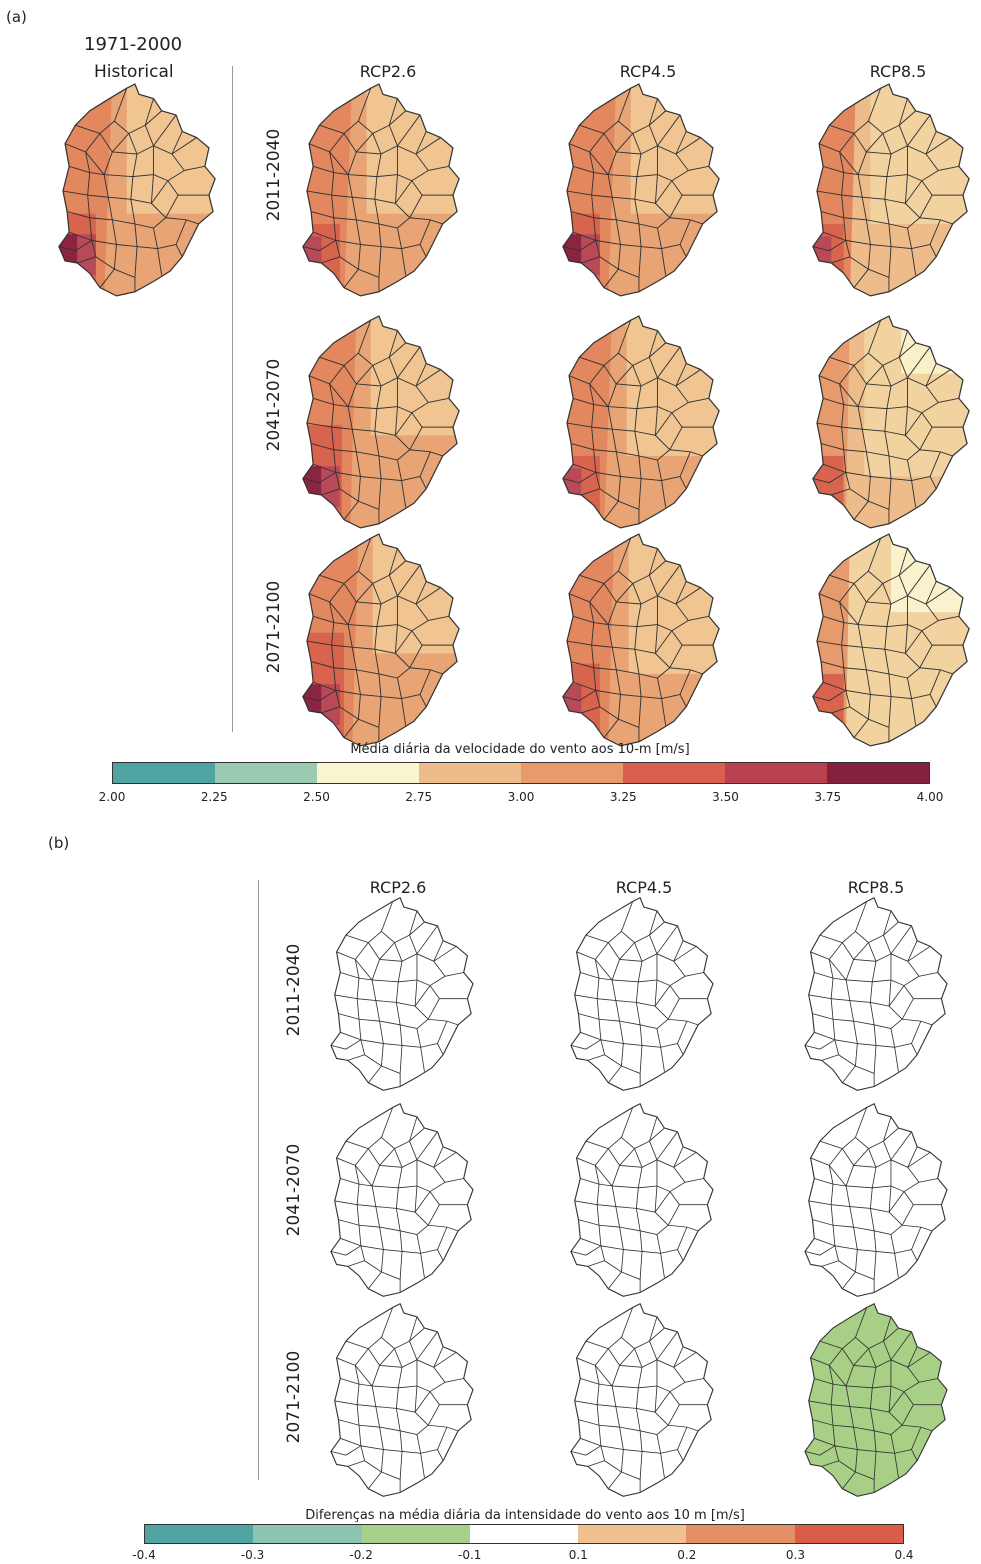 This screenshot has width=981, height=1564. I want to click on map-a-rcp85-2041-2070, so click(891, 422).